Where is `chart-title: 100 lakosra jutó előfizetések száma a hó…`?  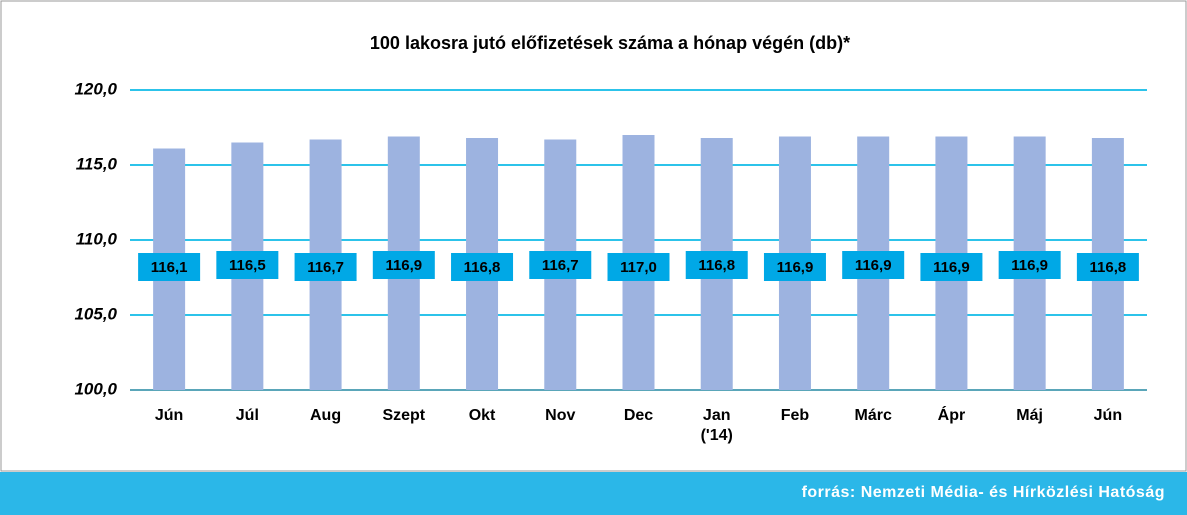
chart-title: 100 lakosra jutó előfizetések száma a hó… is located at coordinates (610, 43).